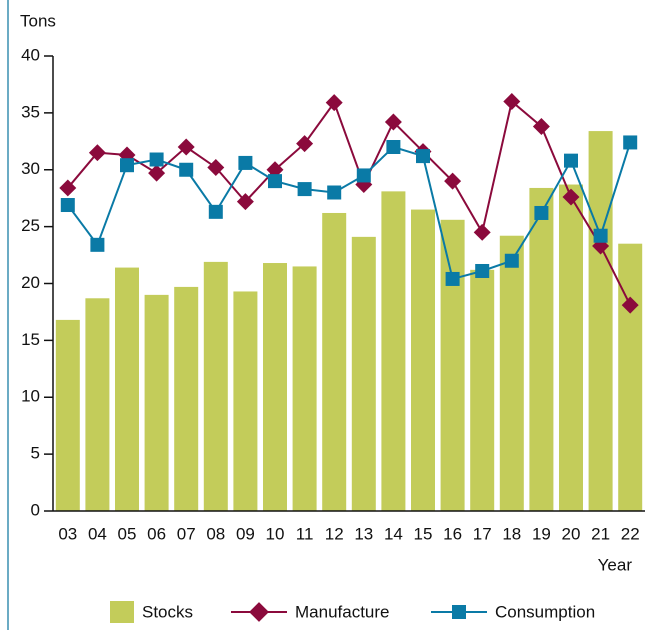 The image size is (657, 635). I want to click on x-tick-label: 10, so click(275, 533).